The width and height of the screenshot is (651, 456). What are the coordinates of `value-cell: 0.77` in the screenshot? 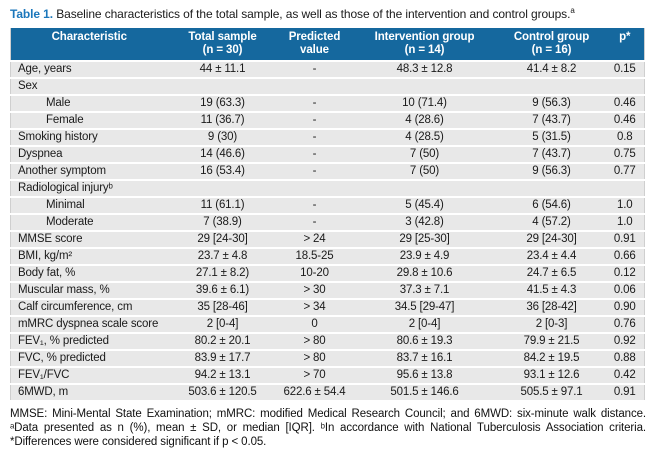 It's located at (625, 172).